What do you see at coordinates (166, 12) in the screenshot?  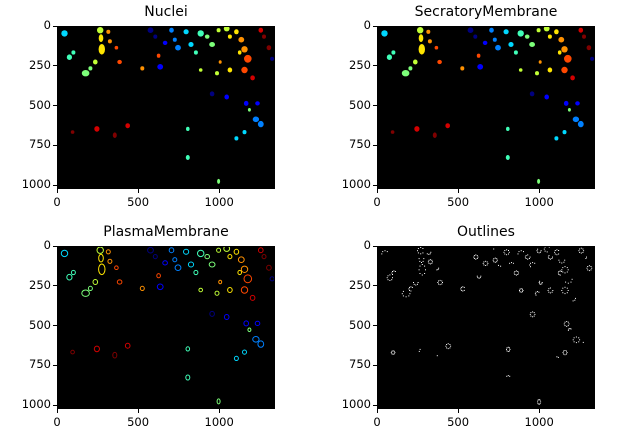 I see `subplot-title: Nuclei` at bounding box center [166, 12].